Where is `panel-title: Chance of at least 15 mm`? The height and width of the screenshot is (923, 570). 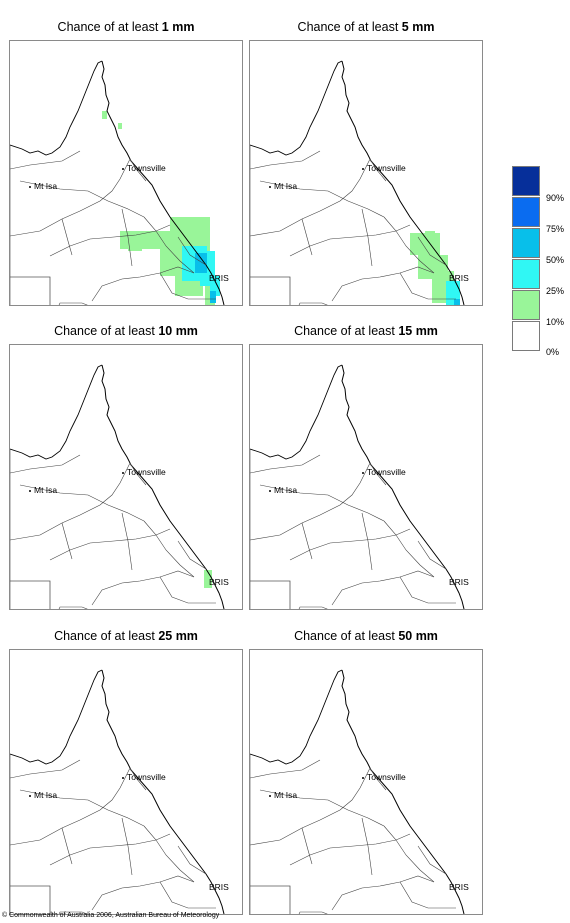 panel-title: Chance of at least 15 mm is located at coordinates (366, 331).